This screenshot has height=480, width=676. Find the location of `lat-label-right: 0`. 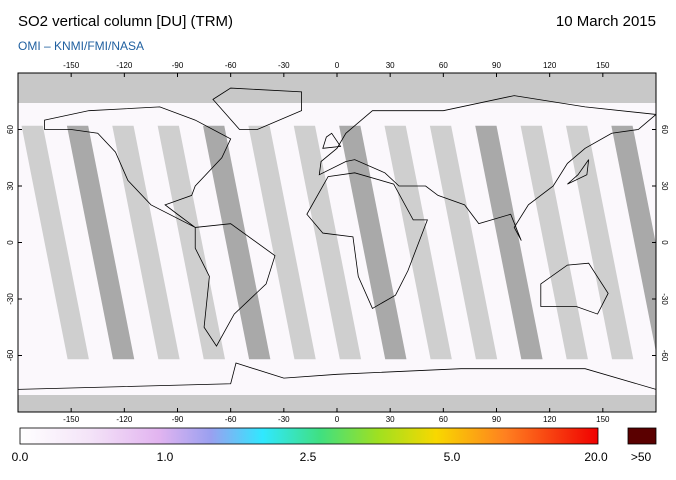

lat-label-right: 0 is located at coordinates (664, 242).